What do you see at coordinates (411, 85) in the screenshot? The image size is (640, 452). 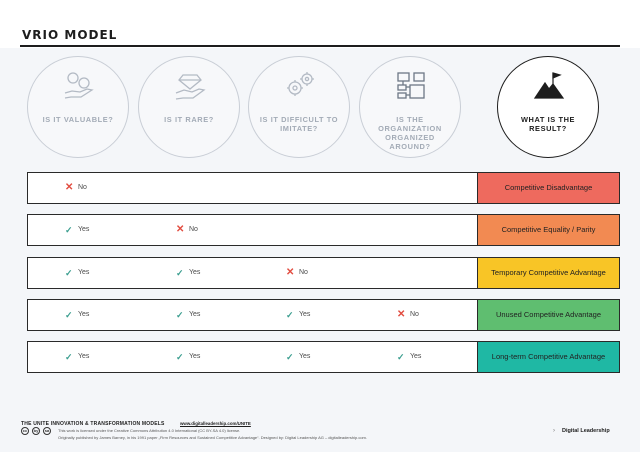 I see `org-chart-icon` at bounding box center [411, 85].